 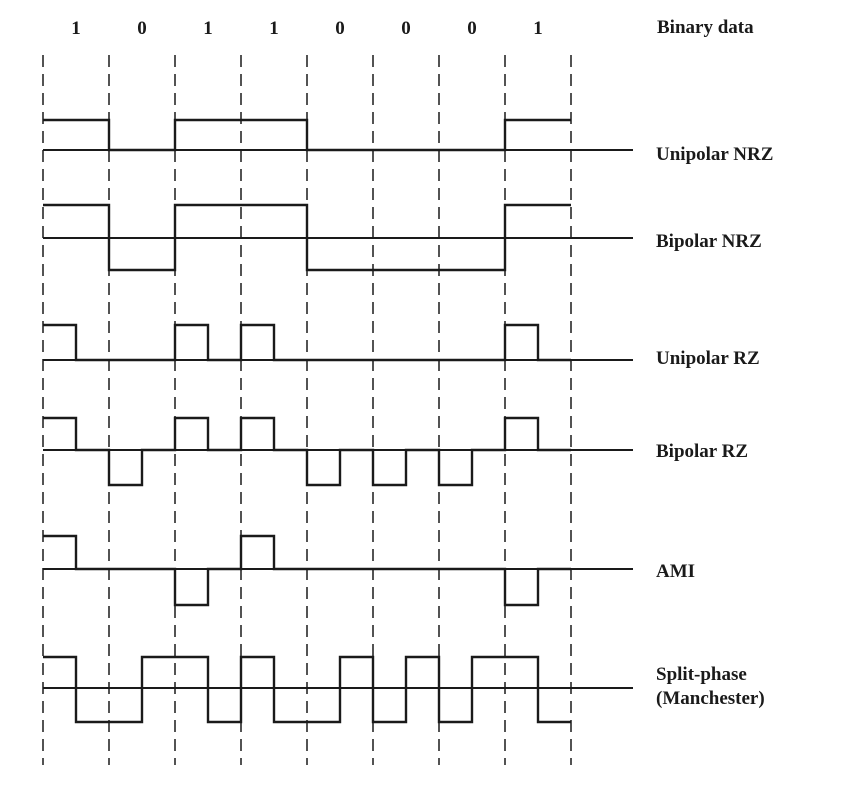 I want to click on unipolar-nrz-label: Unipolar NRZ, so click(x=714, y=154).